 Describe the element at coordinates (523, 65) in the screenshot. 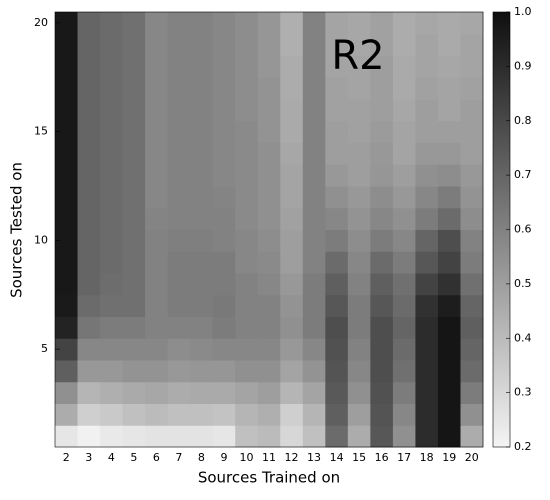

I see `colorbar-tick-label: 0.9` at that location.